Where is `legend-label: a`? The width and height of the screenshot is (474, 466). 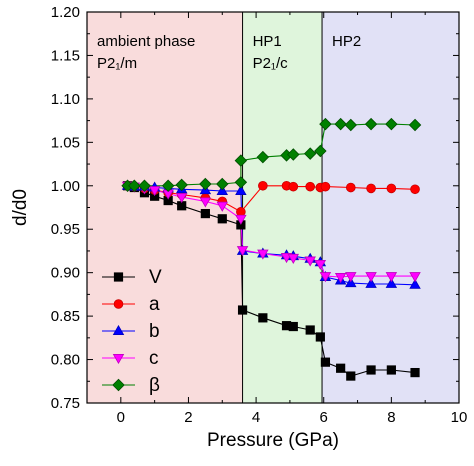 legend-label: a is located at coordinates (154, 304).